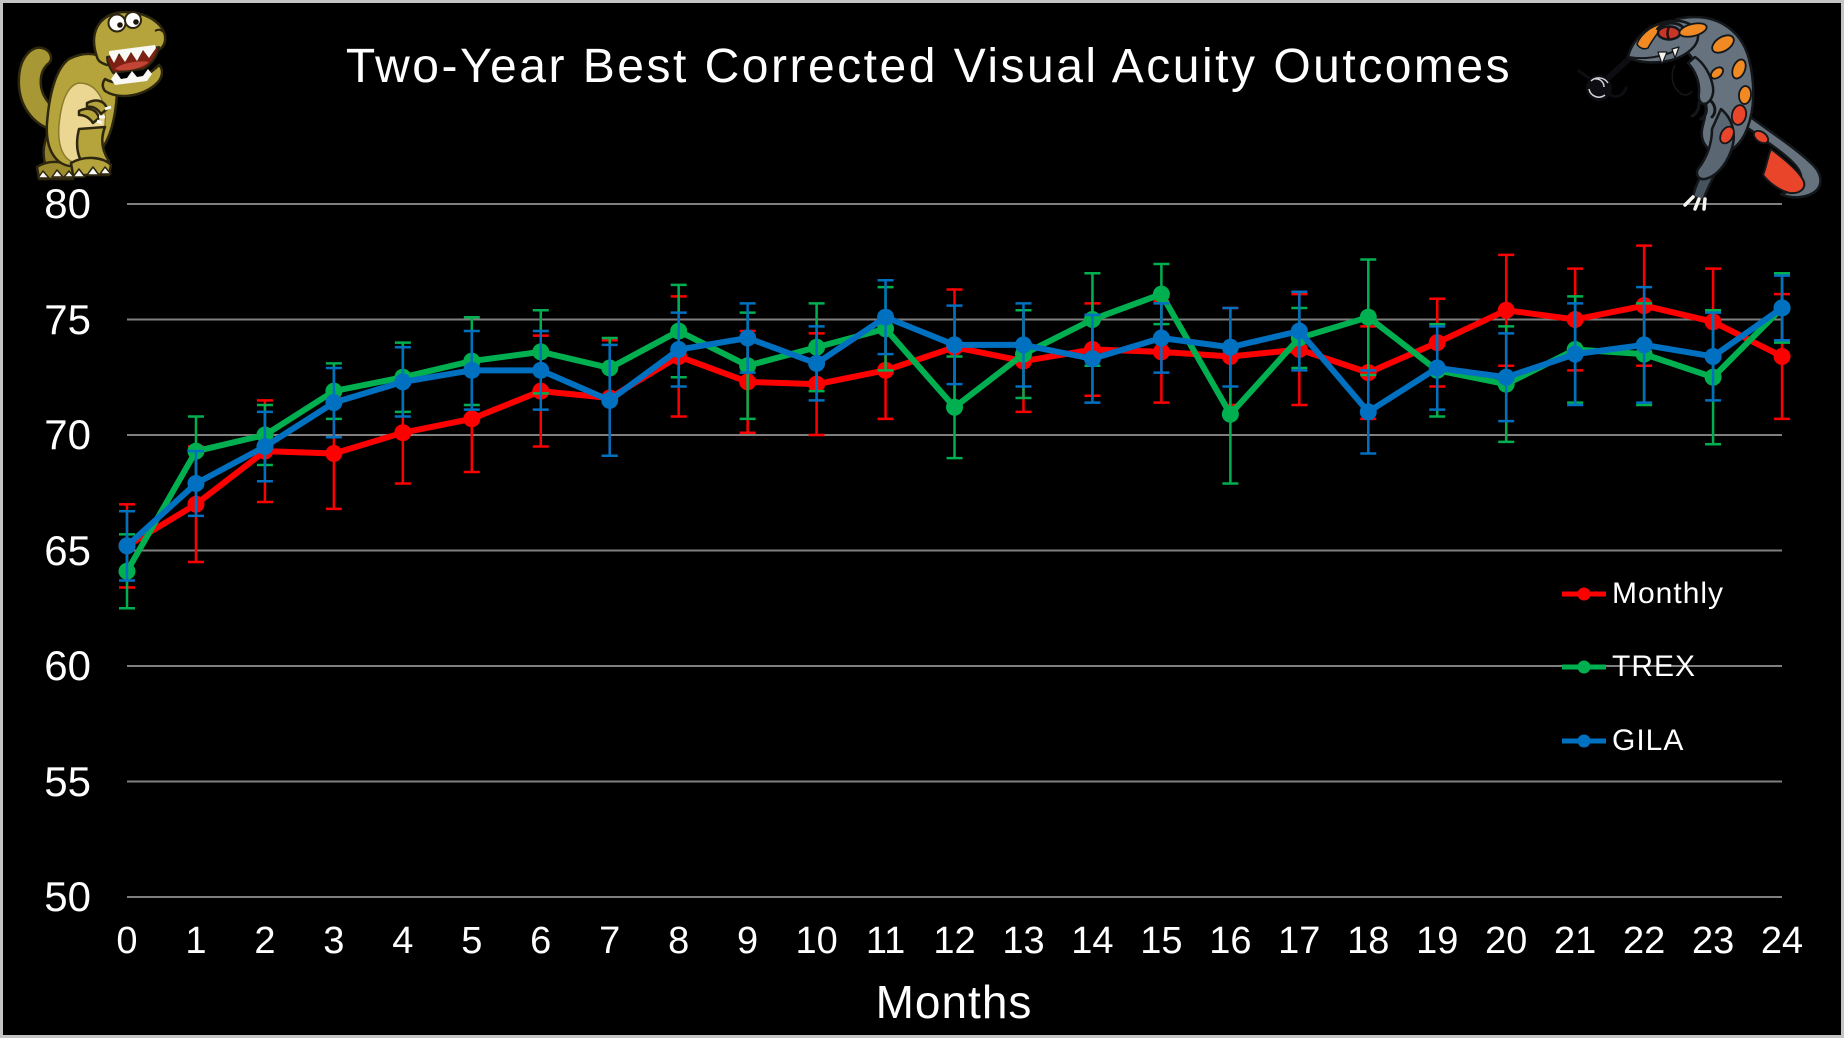 The height and width of the screenshot is (1038, 1844). I want to click on x-tick-label: 9, so click(748, 941).